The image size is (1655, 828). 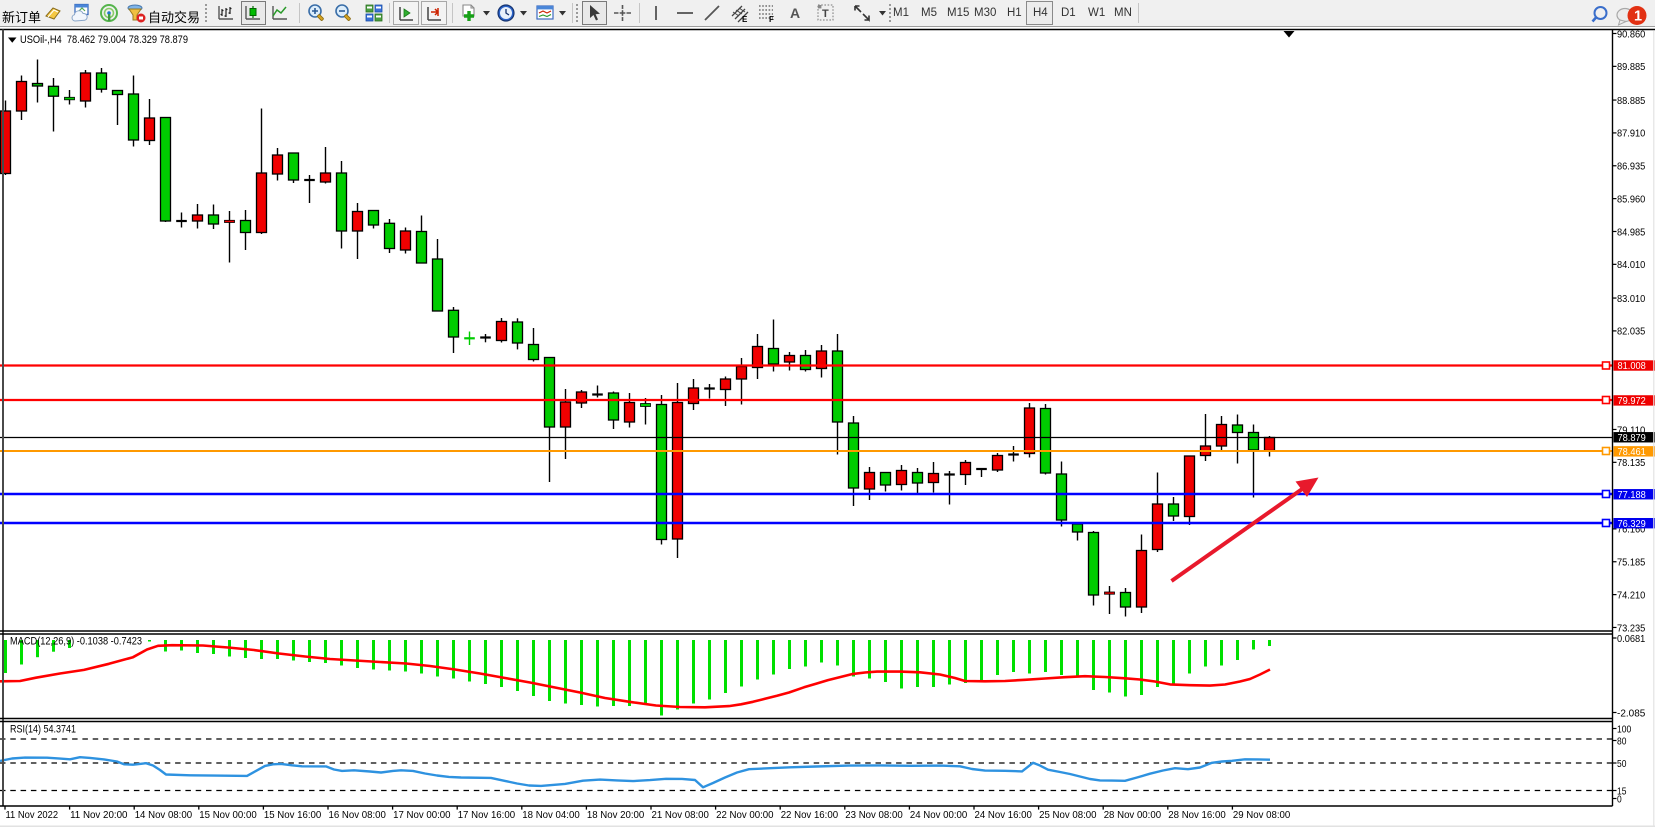 I want to click on svg-text: 18 Nov 20:00, so click(x=616, y=815).